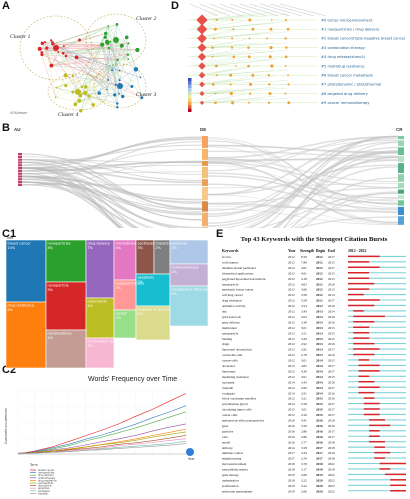 Image resolution: width=410 pixels, height=499 pixels. Describe the element at coordinates (232, 453) in the screenshot. I see `burst-keyword: immune control` at that location.